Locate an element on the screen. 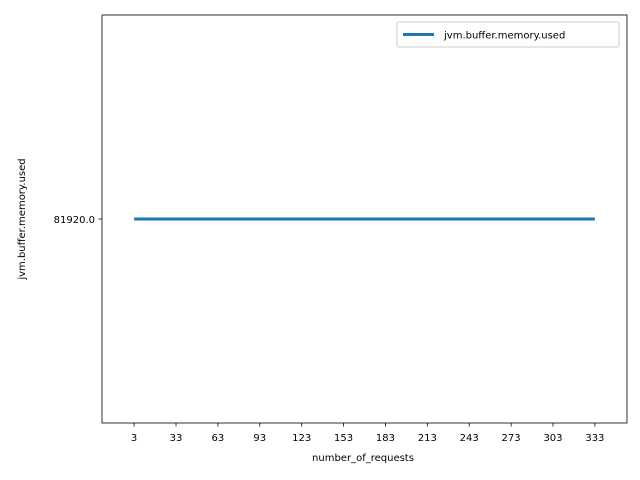  x-tick-label: 123 is located at coordinates (301, 438).